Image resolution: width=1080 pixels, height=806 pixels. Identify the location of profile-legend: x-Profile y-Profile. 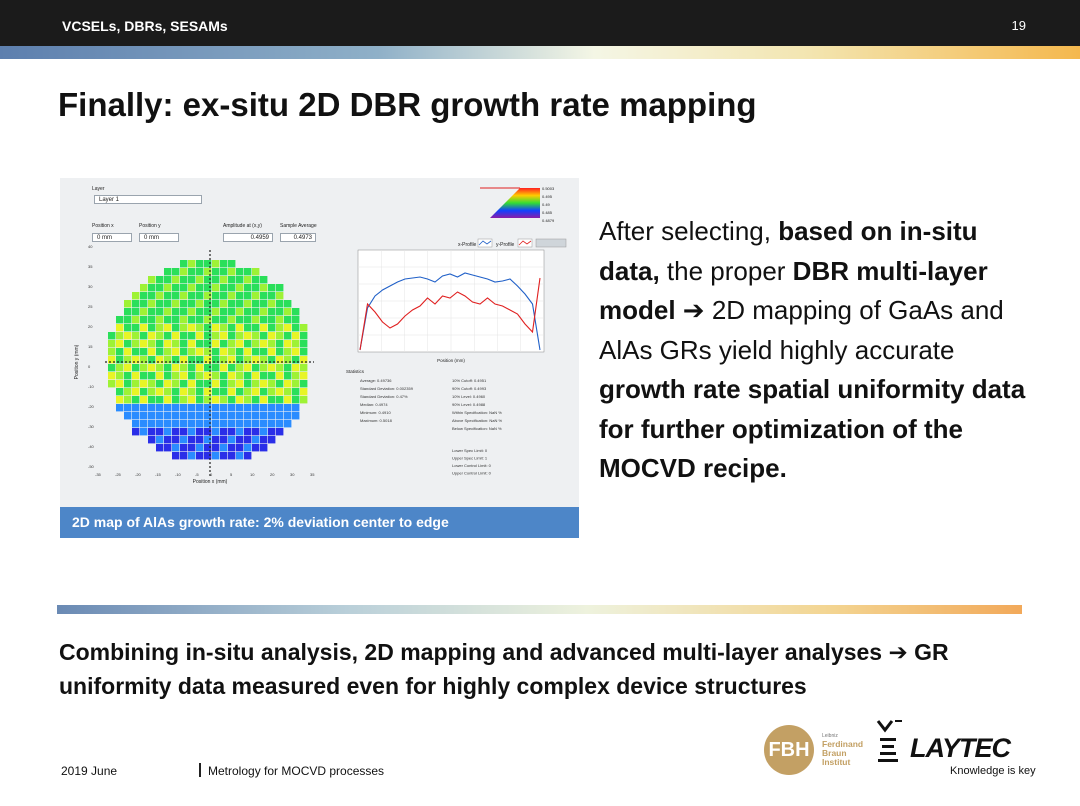
(512, 243).